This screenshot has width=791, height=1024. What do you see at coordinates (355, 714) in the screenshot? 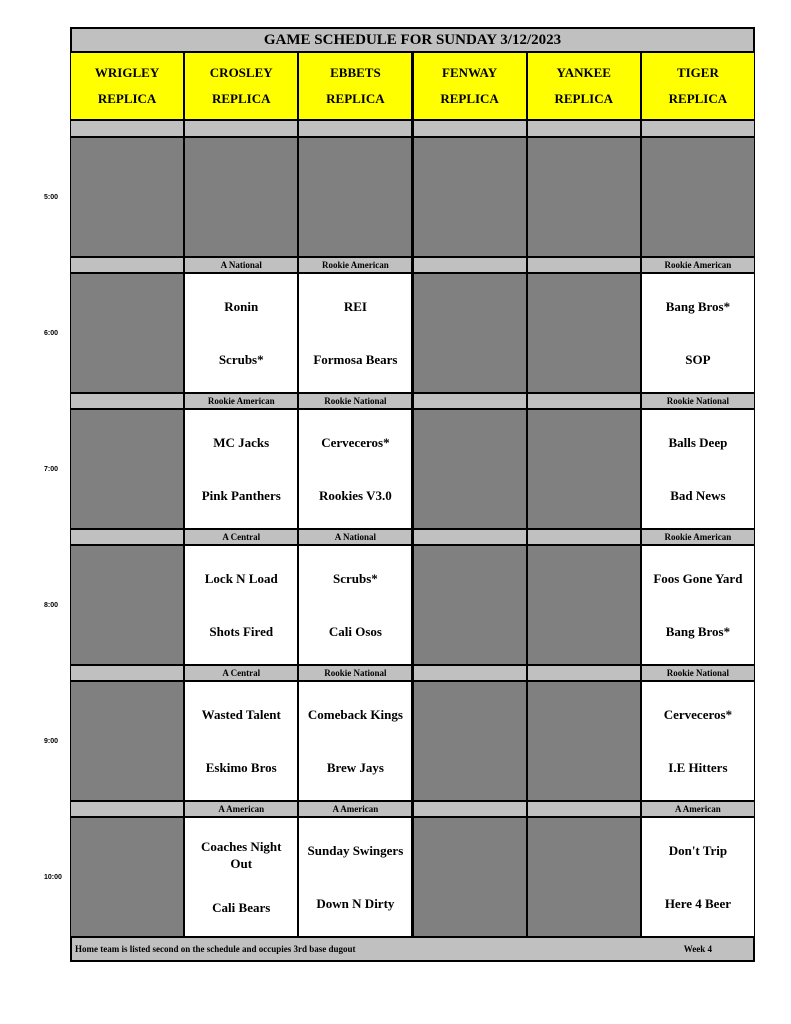
I see `away-team: Comeback Kings` at bounding box center [355, 714].